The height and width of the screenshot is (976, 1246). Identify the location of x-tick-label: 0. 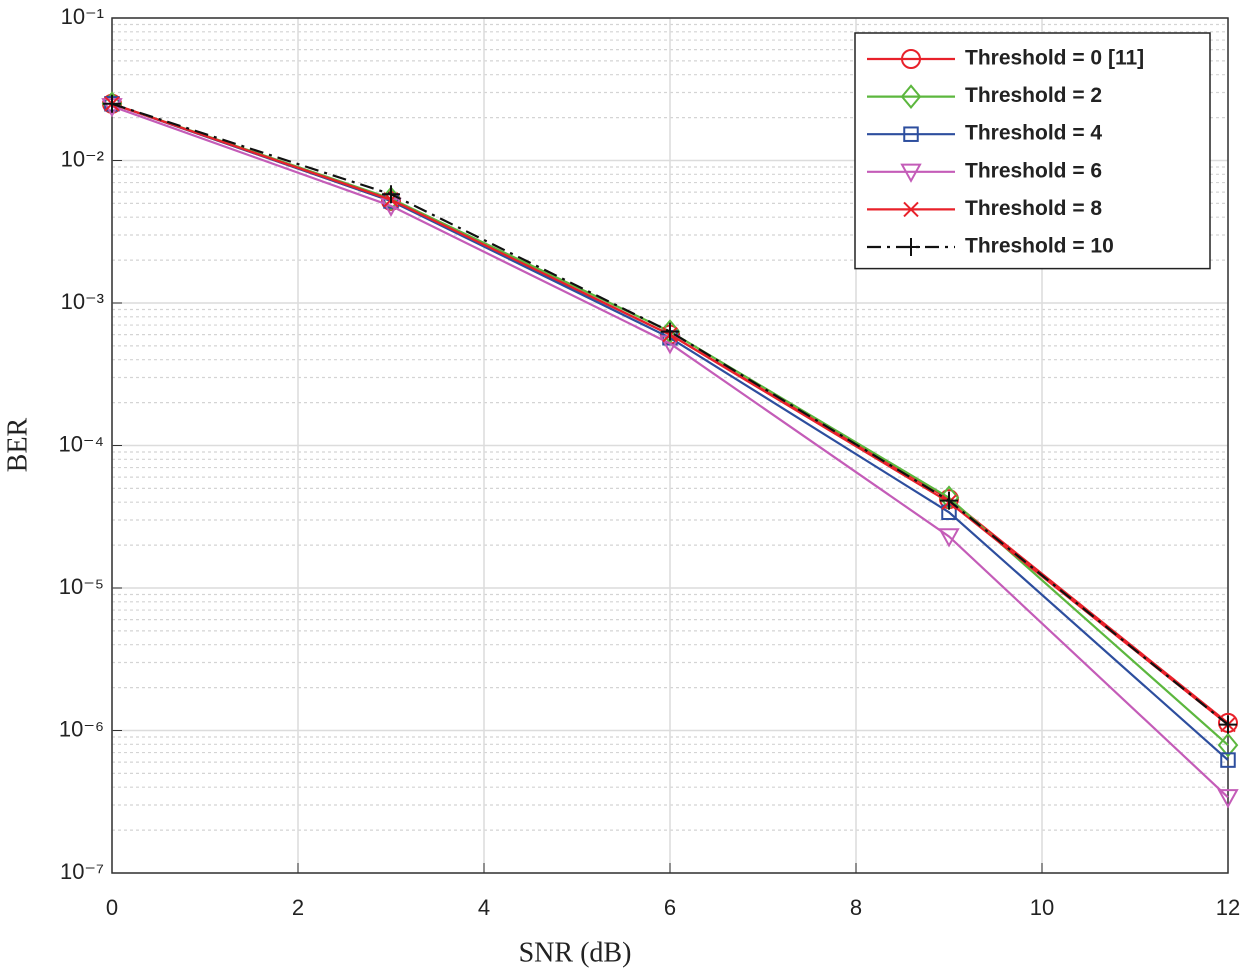
(112, 907).